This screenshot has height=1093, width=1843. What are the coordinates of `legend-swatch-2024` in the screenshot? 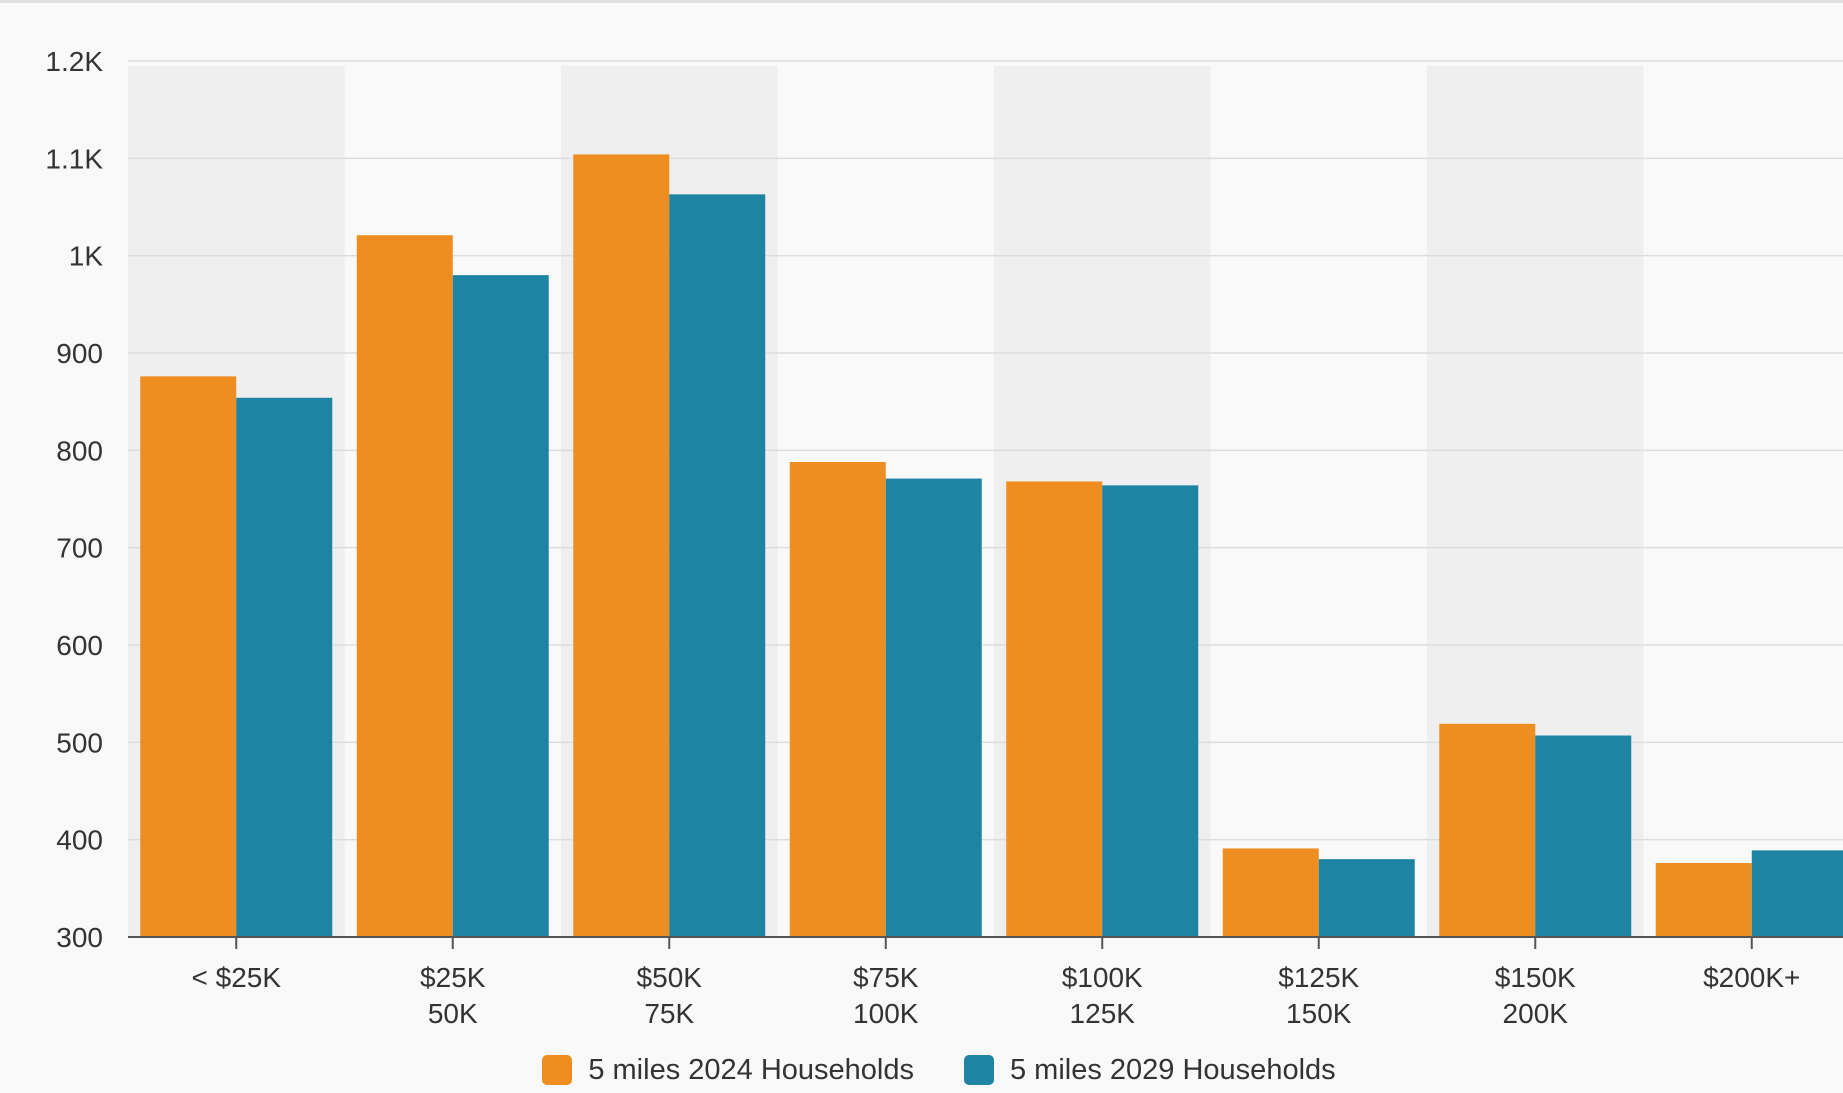 It's located at (557, 1070).